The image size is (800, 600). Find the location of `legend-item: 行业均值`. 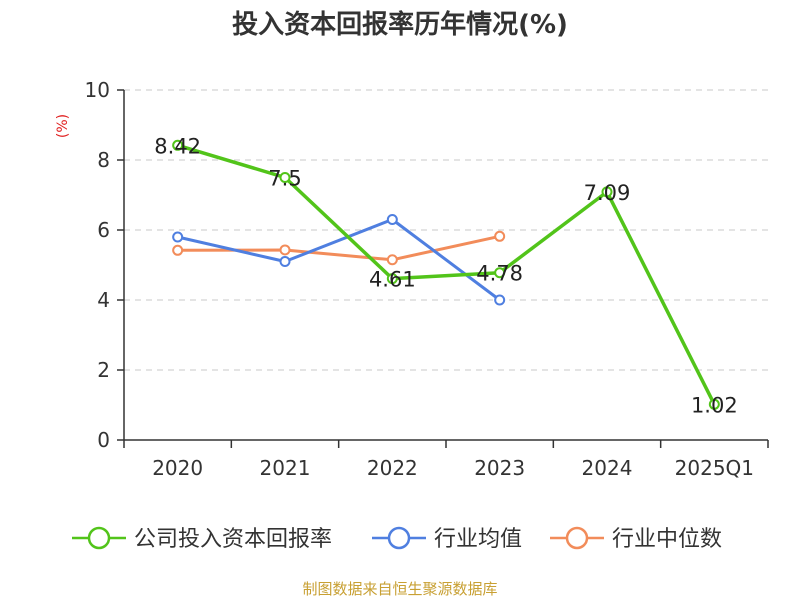

legend-item: 行业均值 is located at coordinates (447, 539).